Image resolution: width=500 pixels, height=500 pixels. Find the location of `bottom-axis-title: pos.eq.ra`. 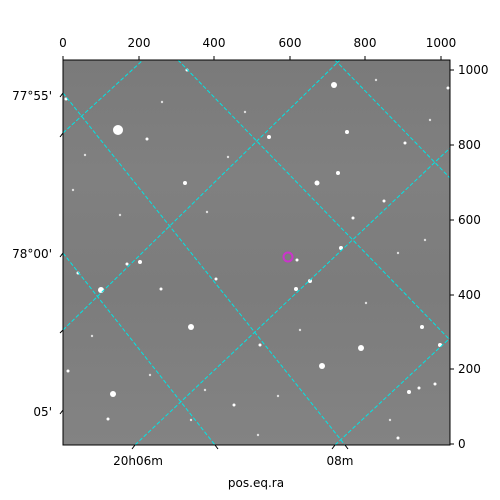

bottom-axis-title: pos.eq.ra is located at coordinates (256, 483).